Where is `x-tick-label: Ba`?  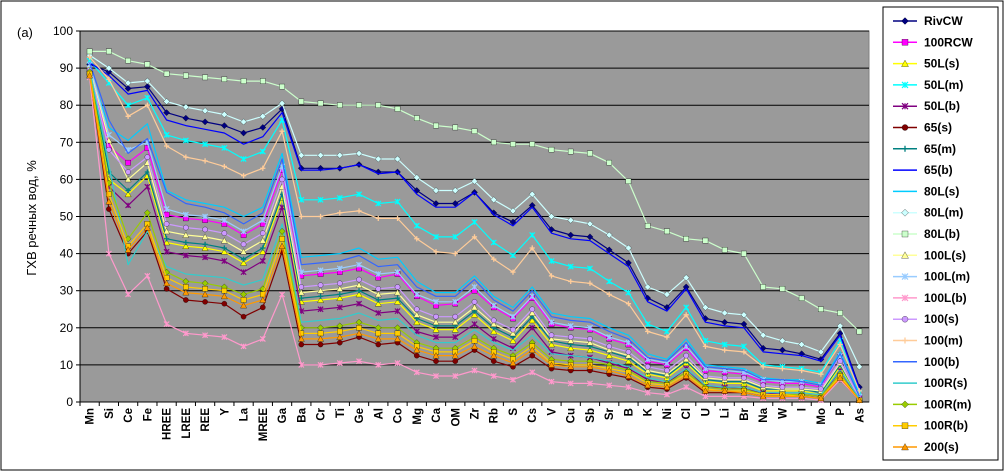 x-tick-label: Ba is located at coordinates (302, 414).